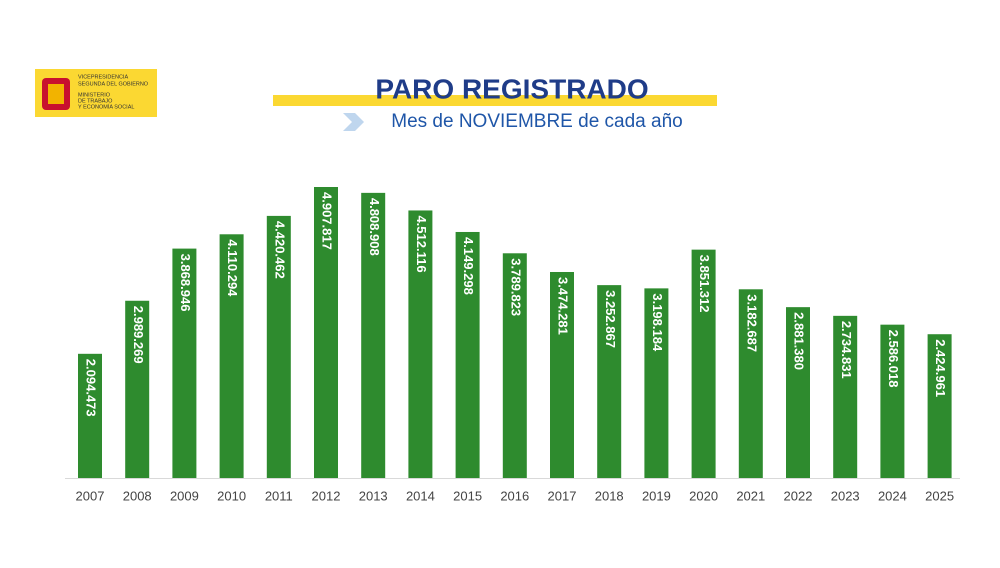 This screenshot has height=568, width=1000. What do you see at coordinates (892, 495) in the screenshot?
I see `x-tick-label: 2024` at bounding box center [892, 495].